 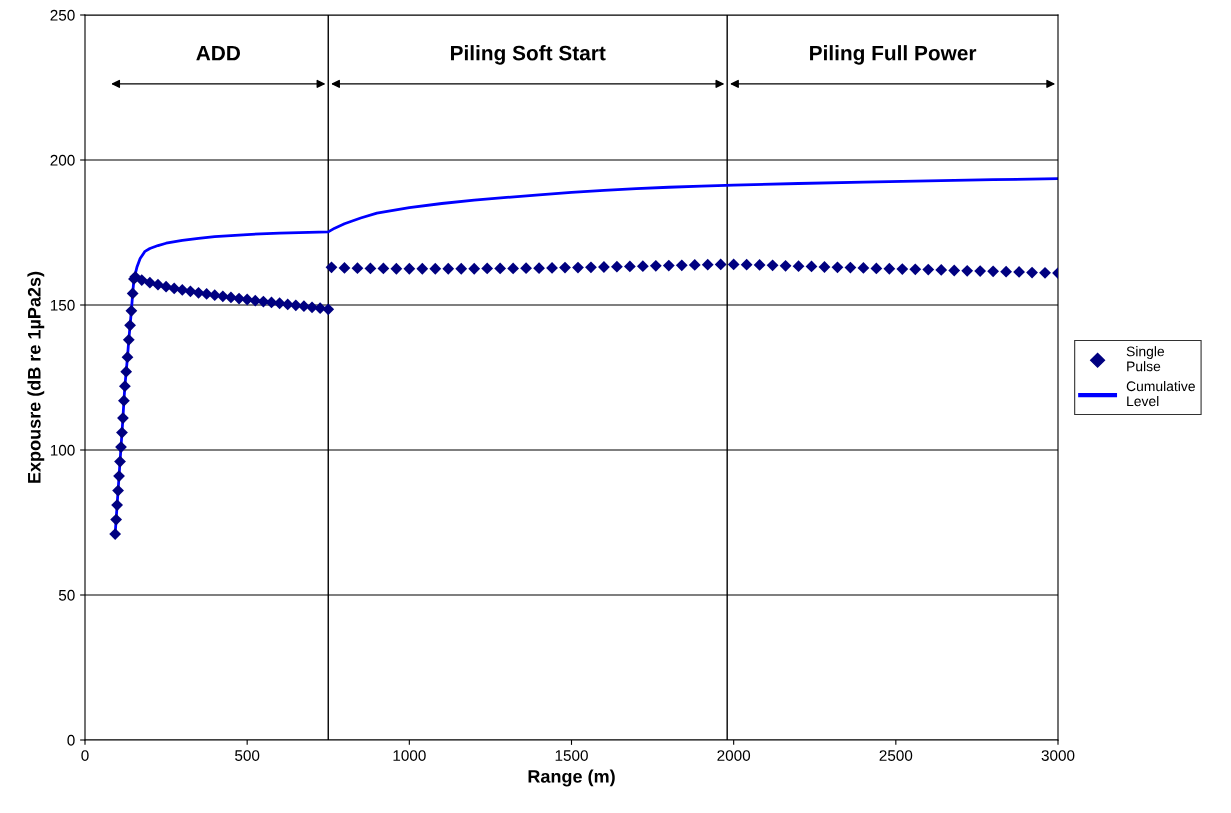 What do you see at coordinates (62, 160) in the screenshot?
I see `y-tick-label: 200` at bounding box center [62, 160].